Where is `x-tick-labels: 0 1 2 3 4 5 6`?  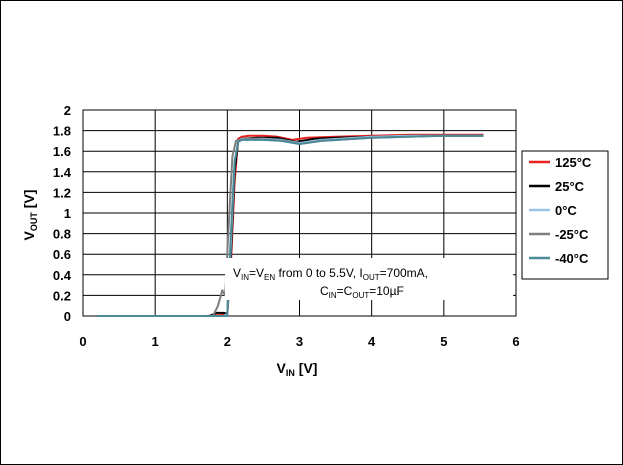
x-tick-labels: 0 1 2 3 4 5 6 is located at coordinates (299, 341).